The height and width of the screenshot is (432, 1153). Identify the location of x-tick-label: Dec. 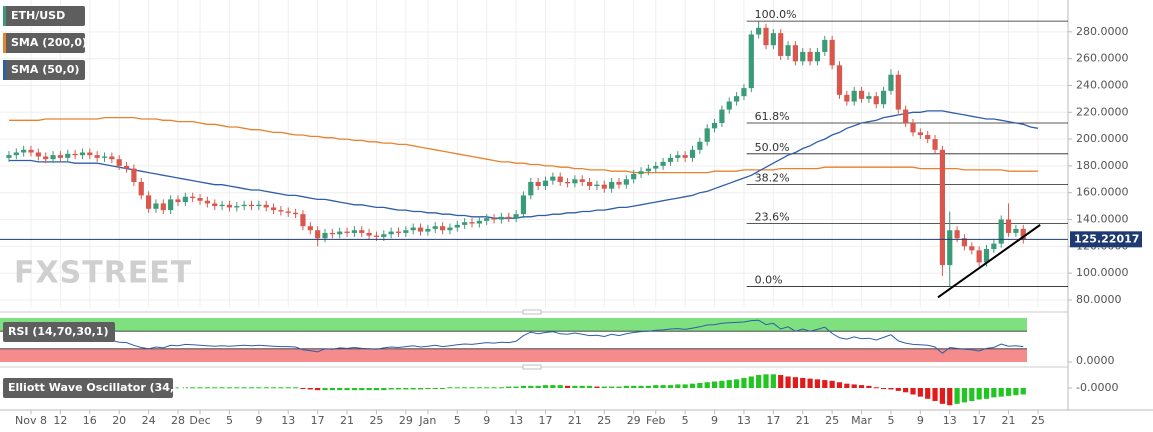
(199, 420).